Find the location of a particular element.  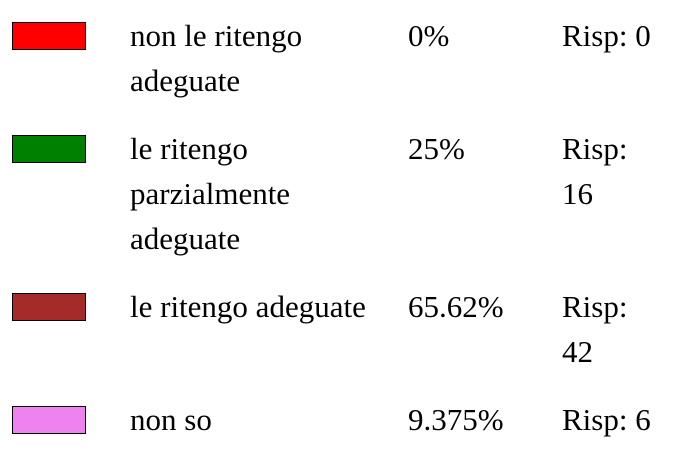

item-percent: 65.62% is located at coordinates (456, 306).